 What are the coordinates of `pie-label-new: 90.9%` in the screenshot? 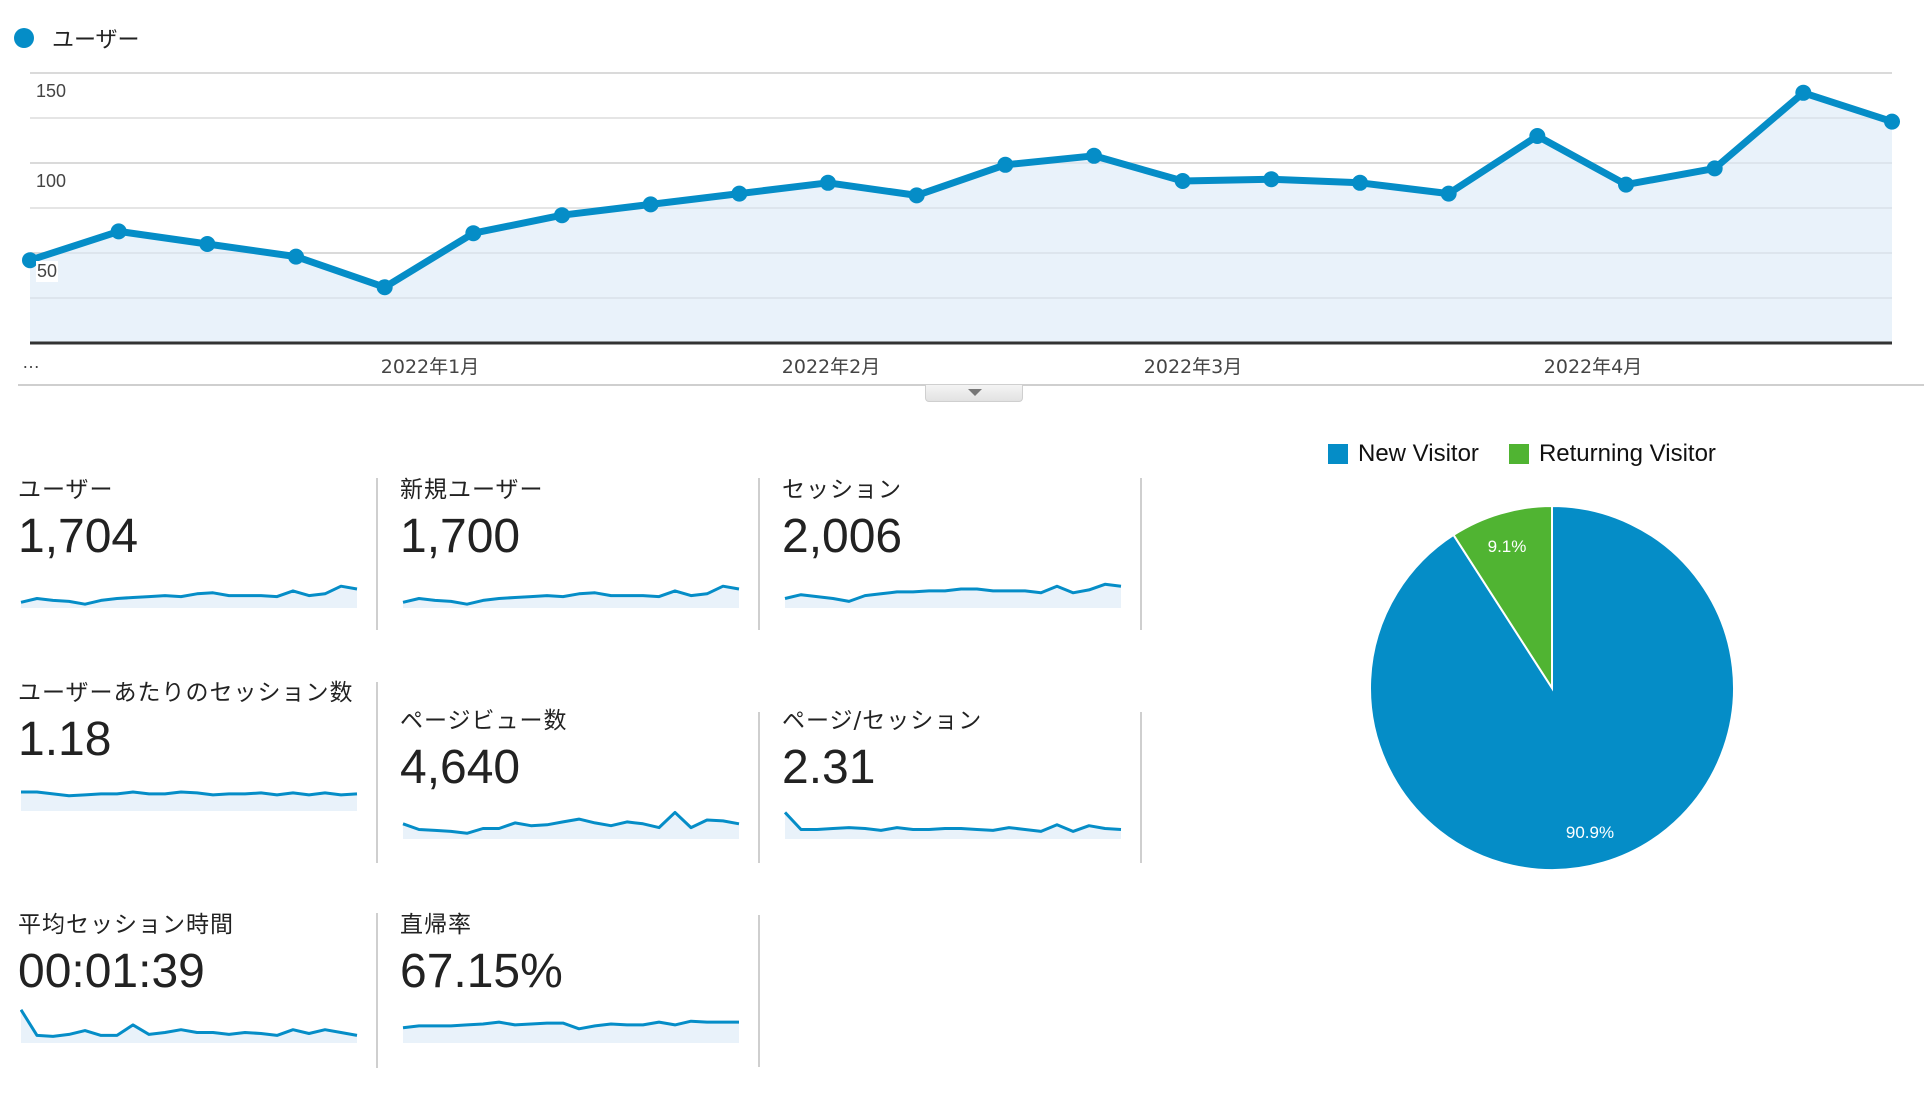 It's located at (1590, 832).